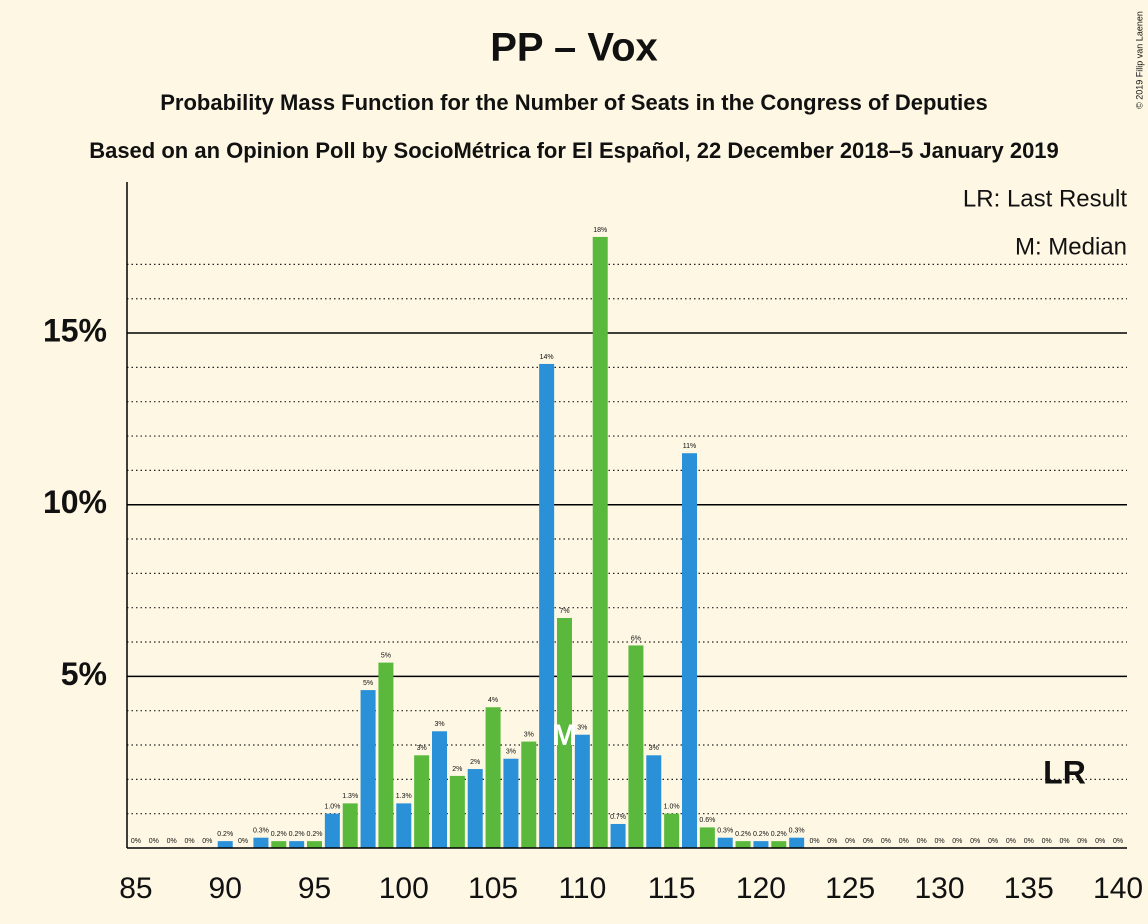 The height and width of the screenshot is (924, 1148). What do you see at coordinates (600, 230) in the screenshot?
I see `value-label: 18%` at bounding box center [600, 230].